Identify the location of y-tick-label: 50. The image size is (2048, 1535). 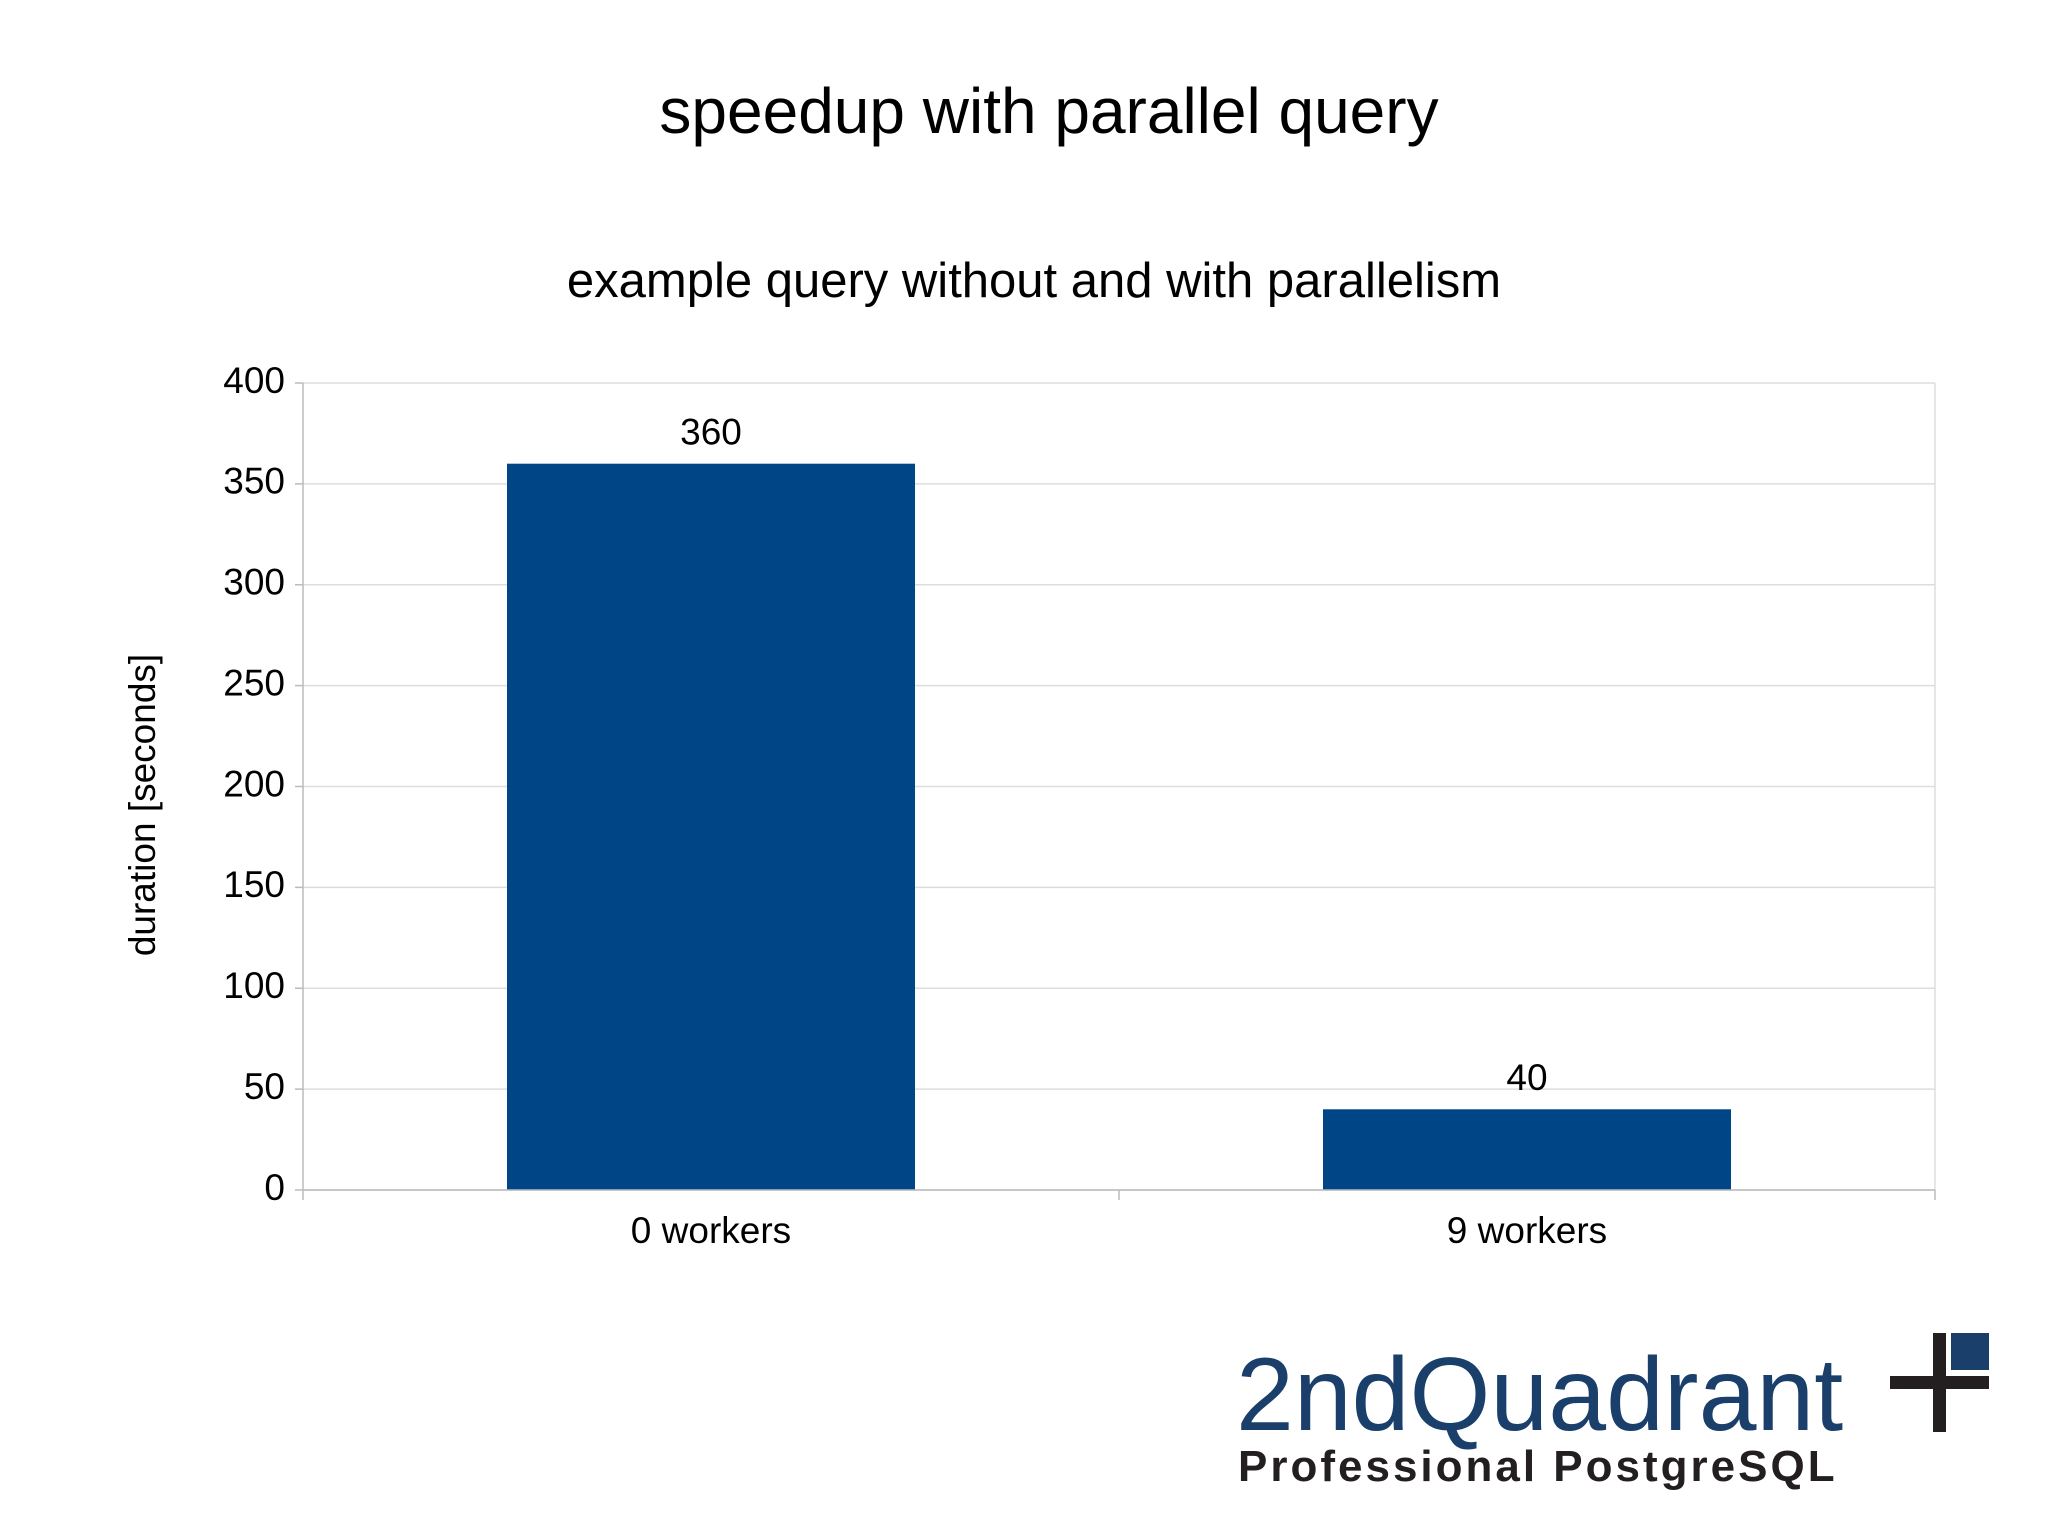
(264, 1086).